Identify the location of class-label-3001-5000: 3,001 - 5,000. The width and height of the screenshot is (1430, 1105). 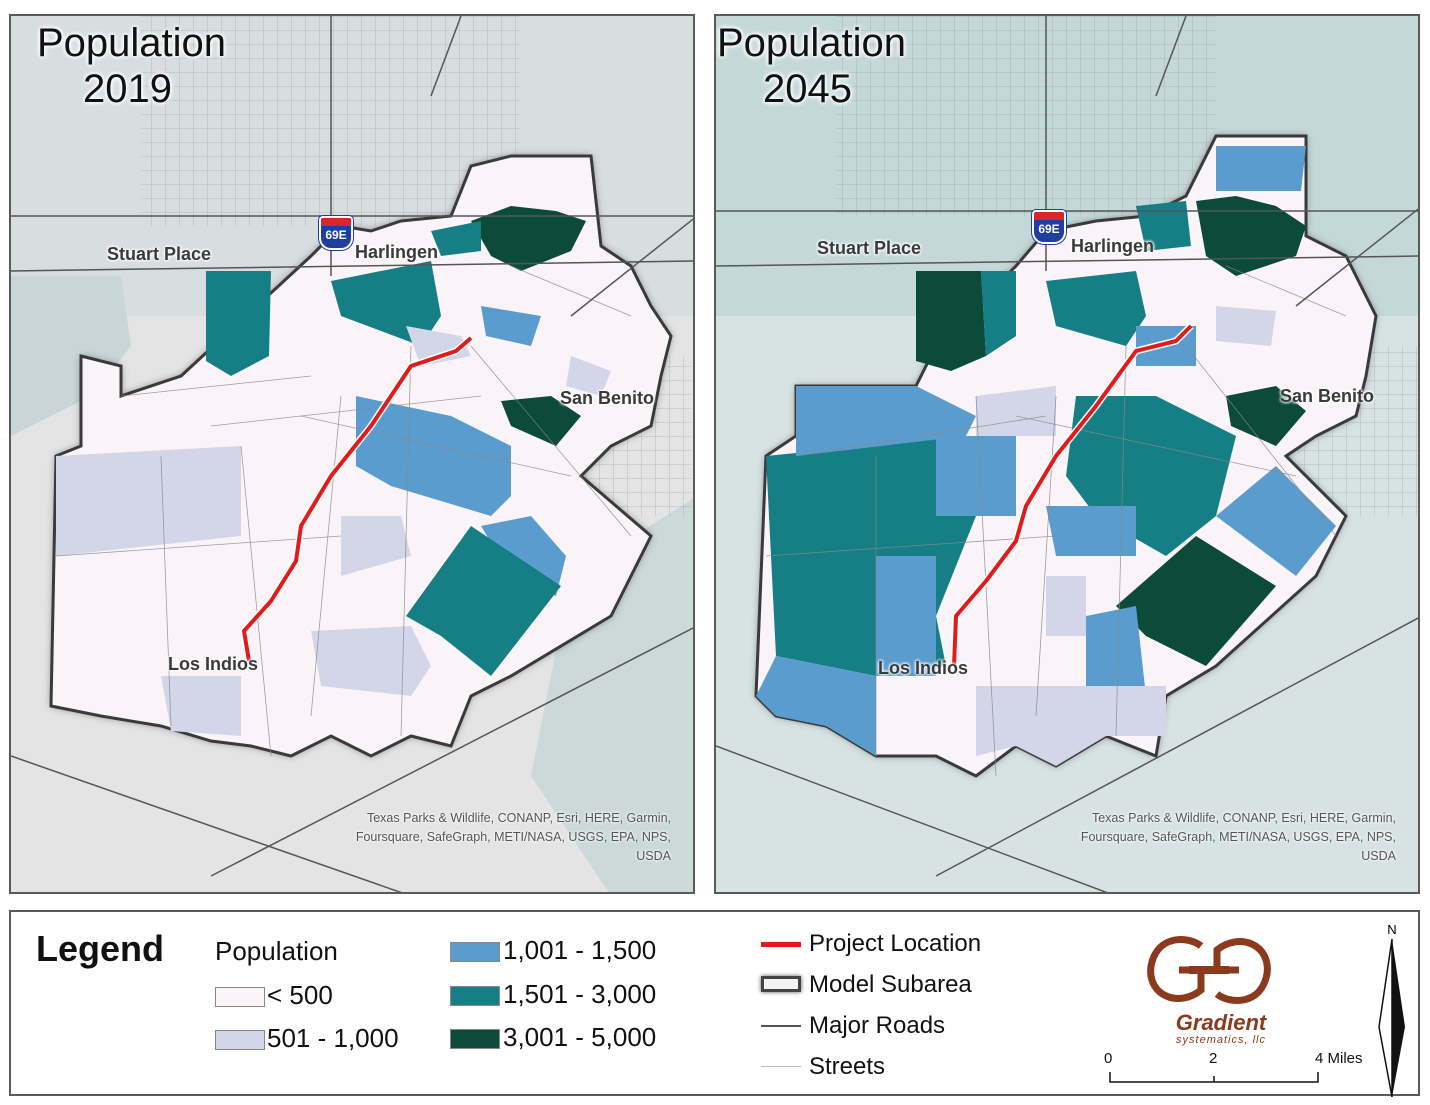
(580, 1037).